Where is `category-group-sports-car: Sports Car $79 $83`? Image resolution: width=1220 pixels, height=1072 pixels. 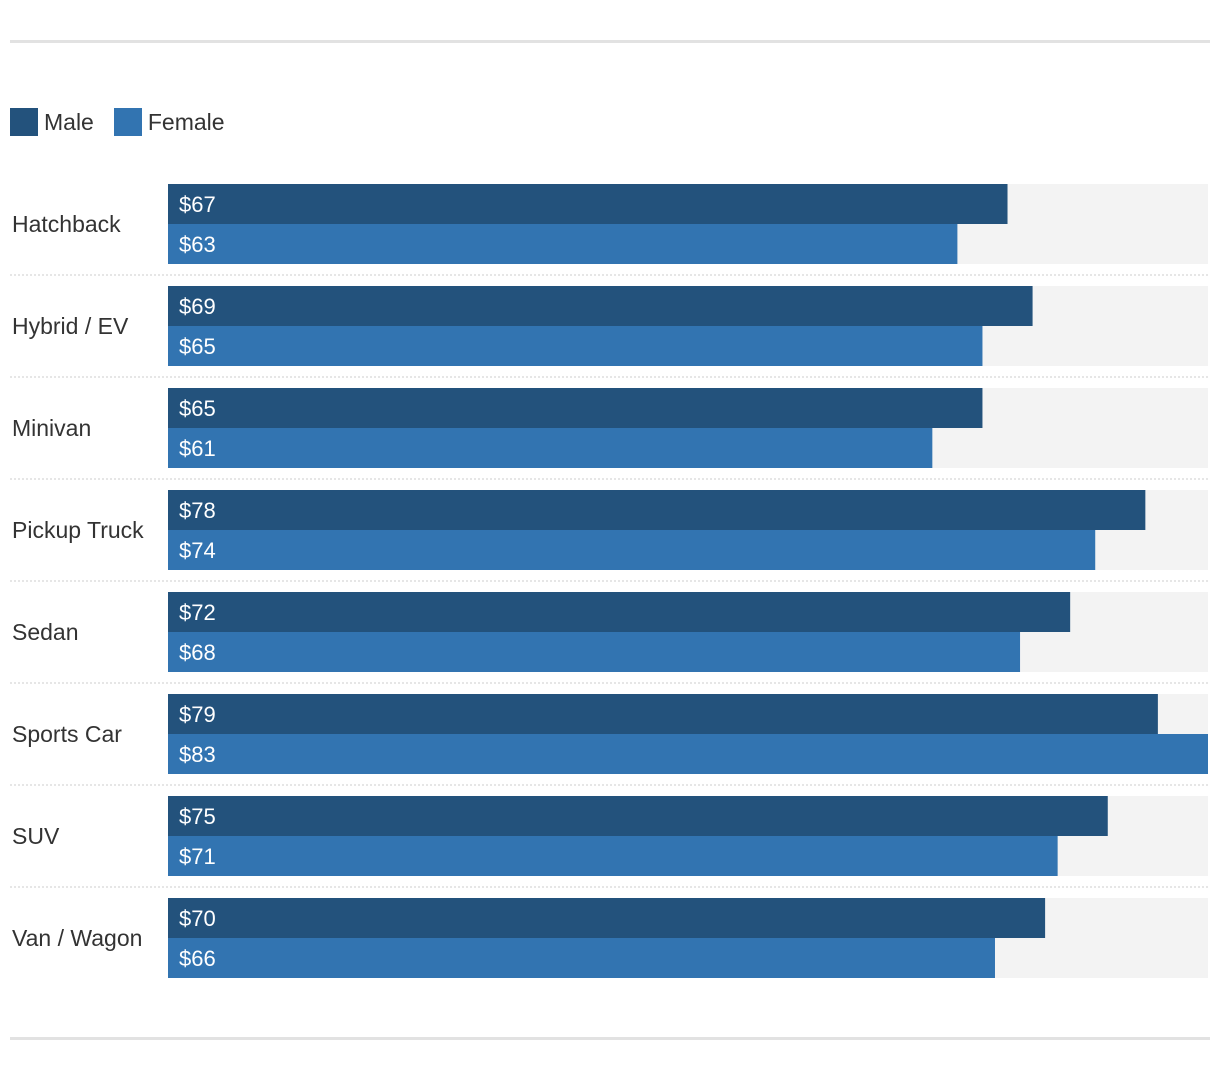 category-group-sports-car: Sports Car $79 $83 is located at coordinates (609, 740).